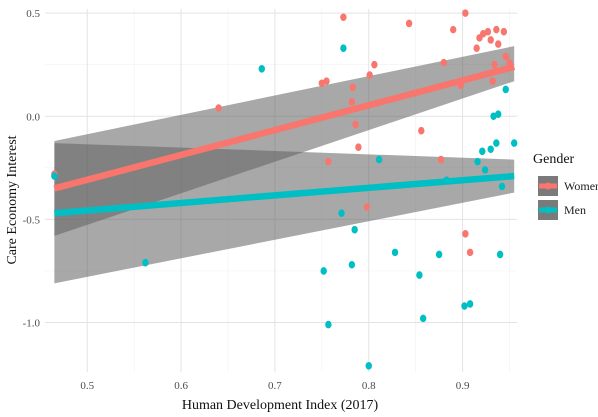  What do you see at coordinates (32, 324) in the screenshot?
I see `y-tick-label: -1.0` at bounding box center [32, 324].